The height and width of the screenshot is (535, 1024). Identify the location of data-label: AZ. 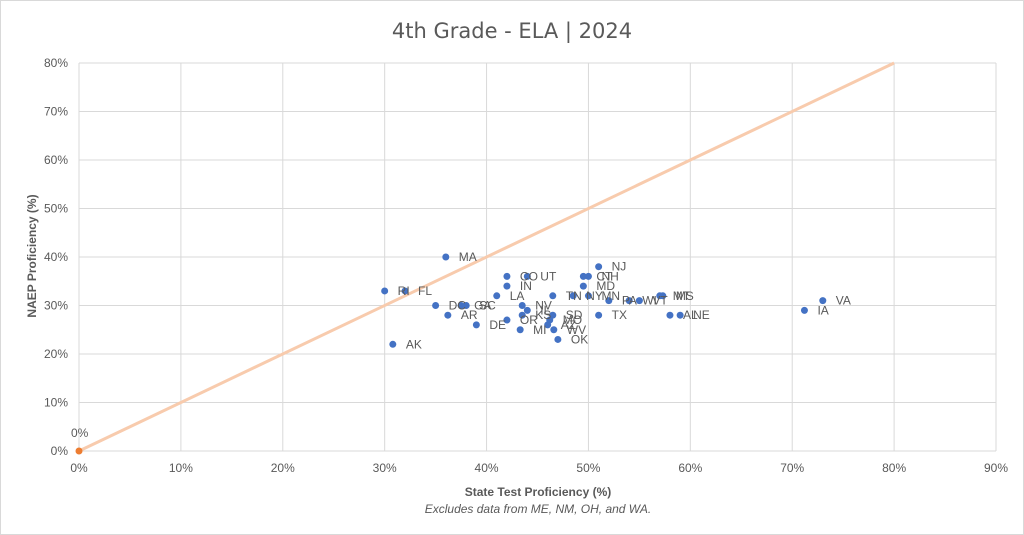
(568, 325).